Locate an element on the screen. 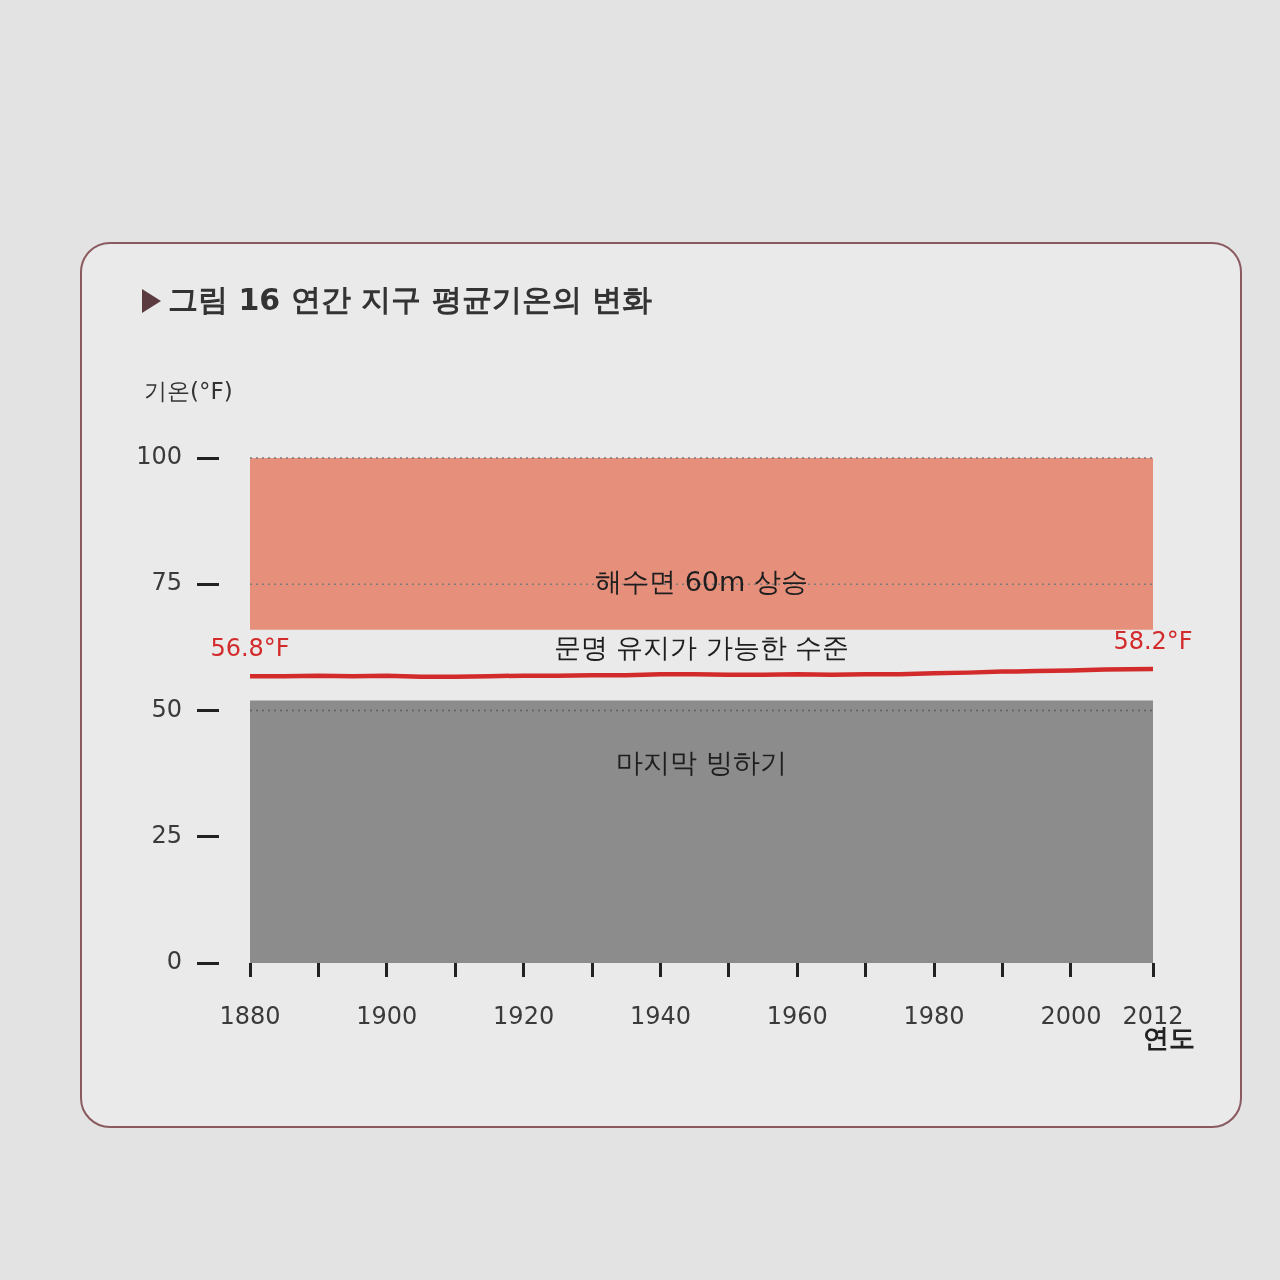 The height and width of the screenshot is (1280, 1280). y-tick-label: 25 is located at coordinates (166, 834).